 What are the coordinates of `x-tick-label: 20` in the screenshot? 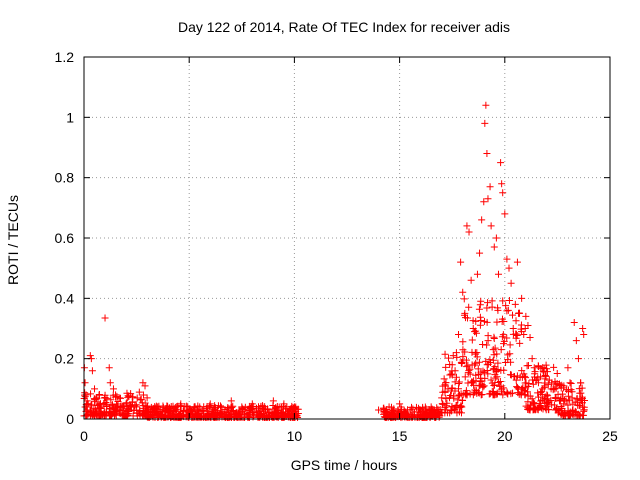 It's located at (505, 436).